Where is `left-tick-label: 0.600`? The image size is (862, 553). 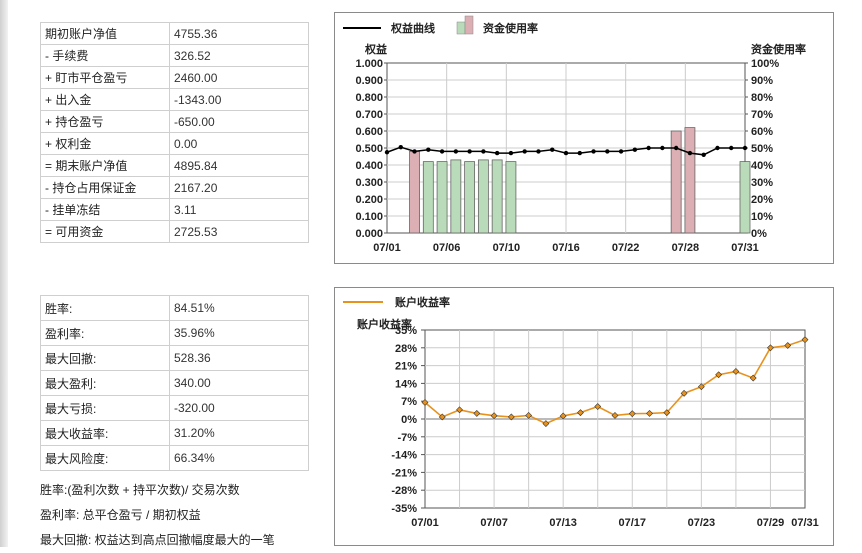
left-tick-label: 0.600 is located at coordinates (369, 132).